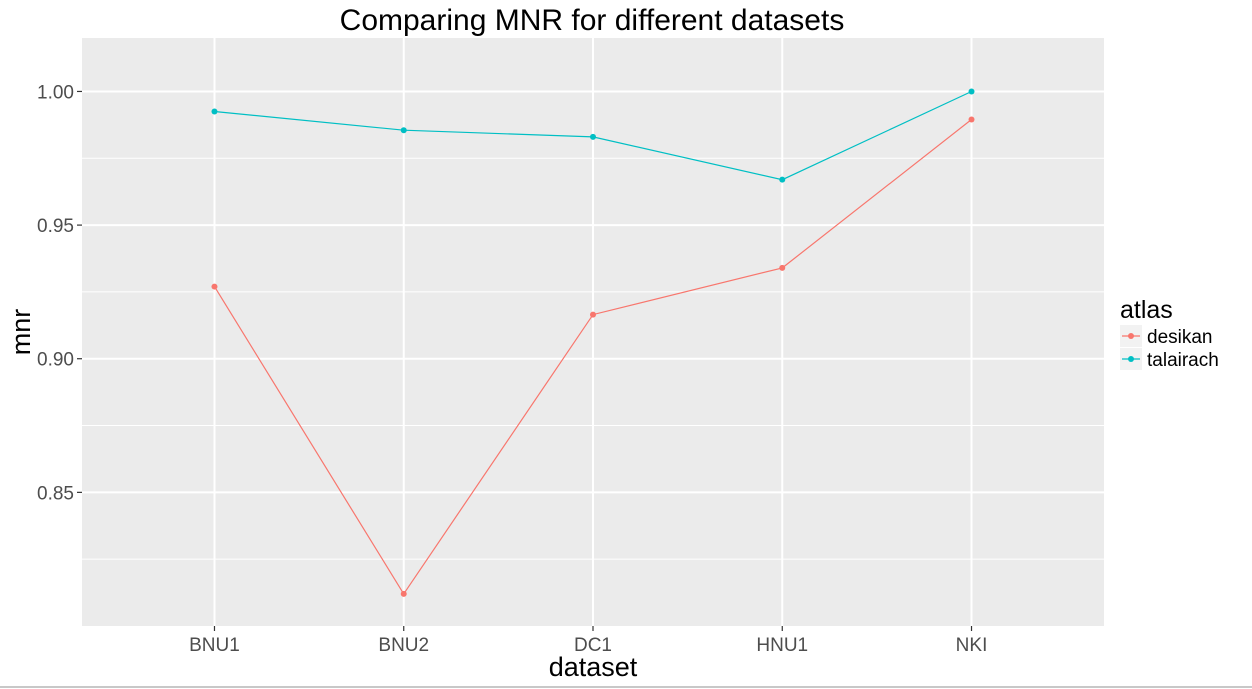 The image size is (1252, 689). I want to click on x-tick-label: DC1, so click(593, 645).